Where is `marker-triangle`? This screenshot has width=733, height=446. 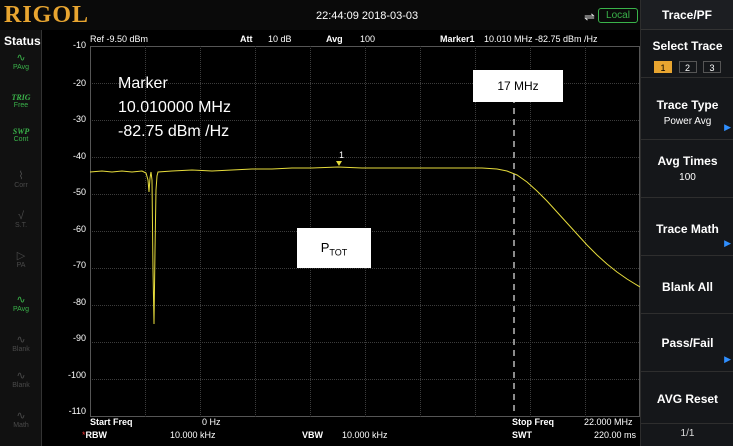
marker-triangle is located at coordinates (339, 163).